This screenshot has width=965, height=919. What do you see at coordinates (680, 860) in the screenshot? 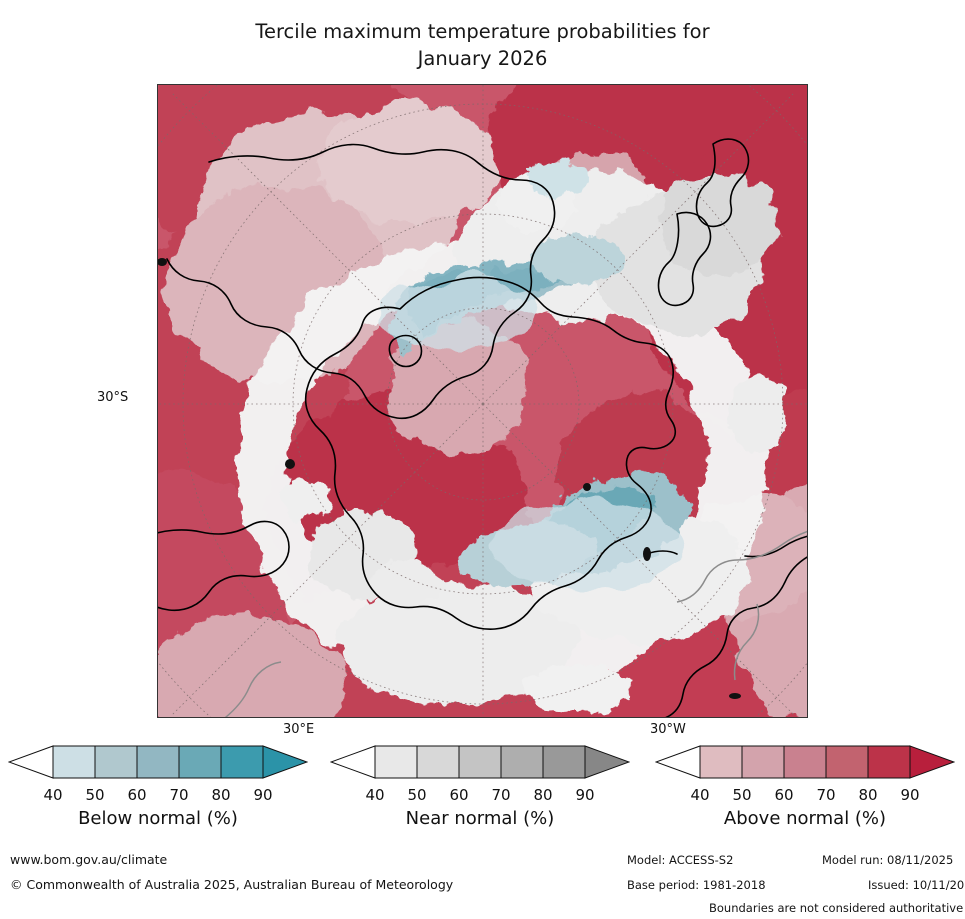
I see `footer-model: Model: ACCESS-S2` at bounding box center [680, 860].